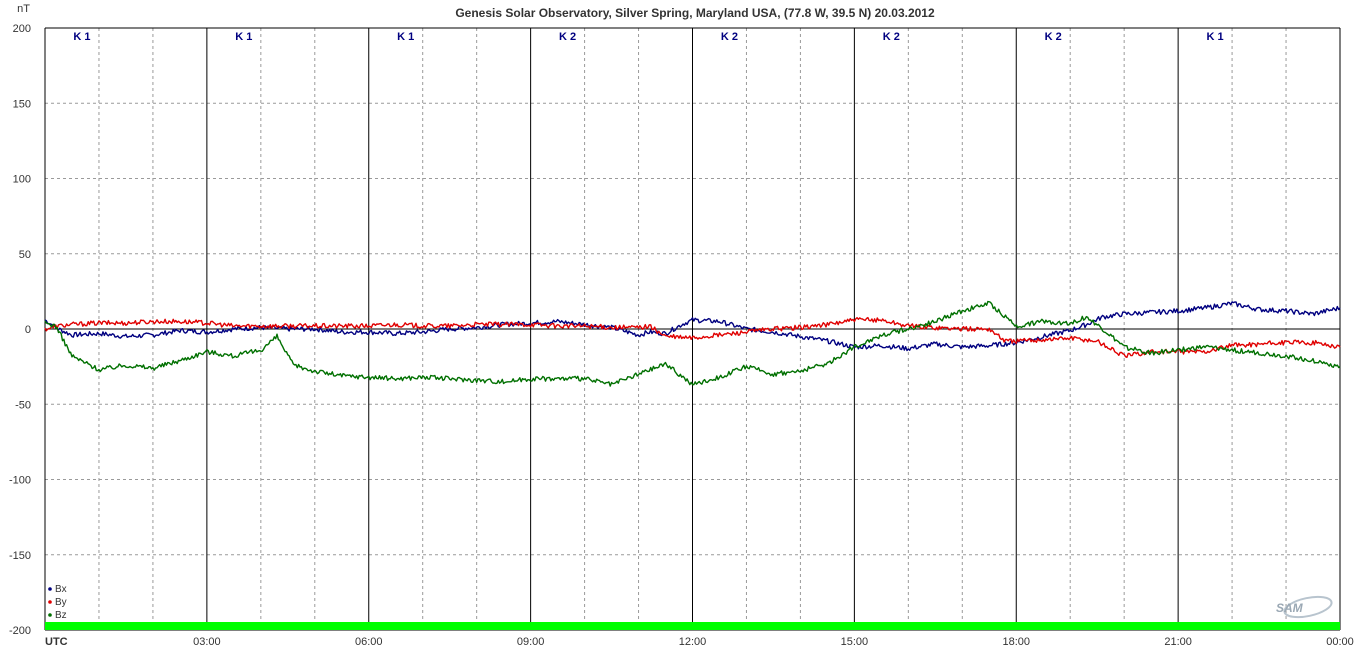 The image size is (1360, 657). I want to click on x-tick-label: 03:00, so click(207, 642).